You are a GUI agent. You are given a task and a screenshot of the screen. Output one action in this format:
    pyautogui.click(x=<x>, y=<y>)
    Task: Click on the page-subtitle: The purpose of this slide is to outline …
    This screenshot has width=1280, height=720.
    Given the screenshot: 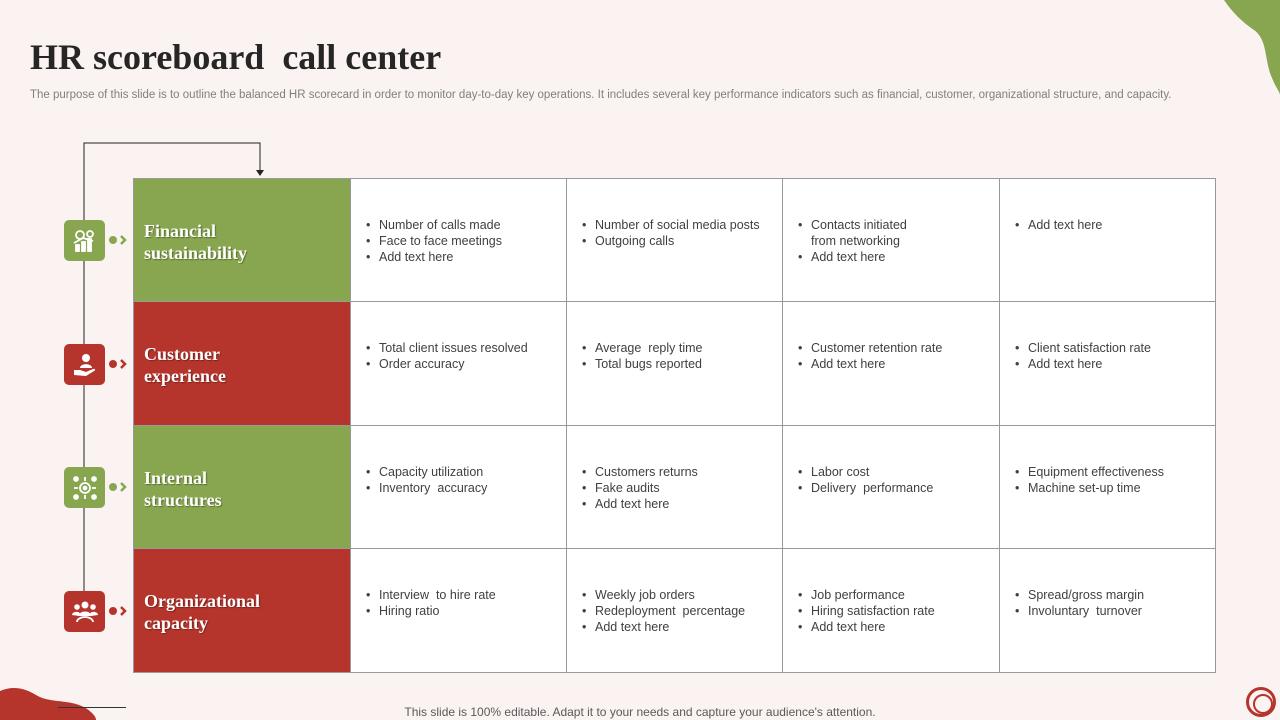 What is the action you would take?
    pyautogui.click(x=601, y=95)
    